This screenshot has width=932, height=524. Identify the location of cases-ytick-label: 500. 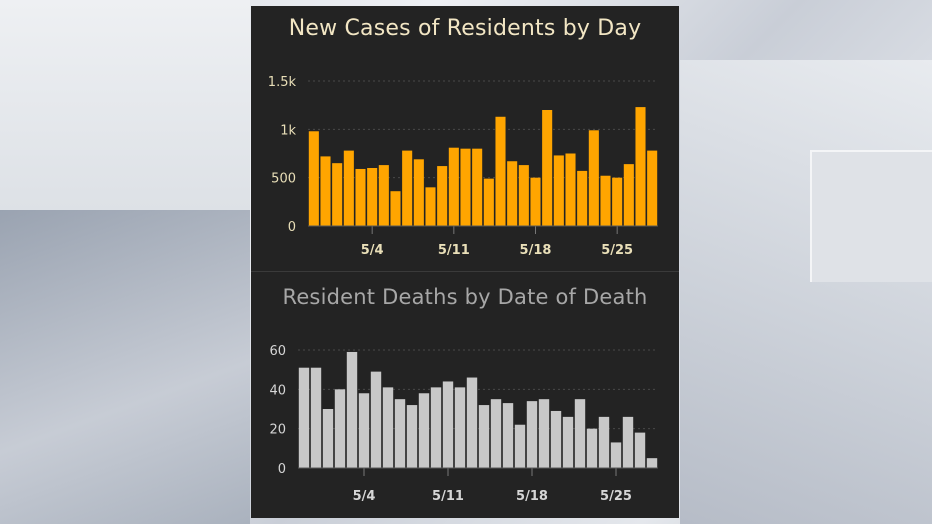
(283, 179).